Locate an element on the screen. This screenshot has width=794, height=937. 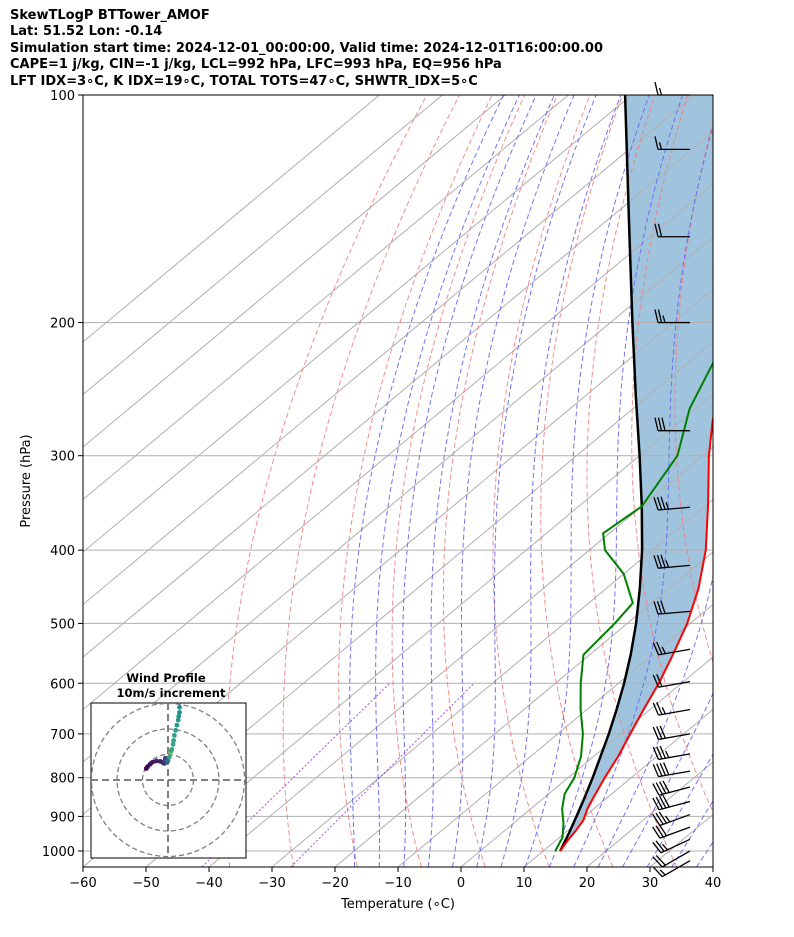
y-tick-label: 100 is located at coordinates (62, 96).